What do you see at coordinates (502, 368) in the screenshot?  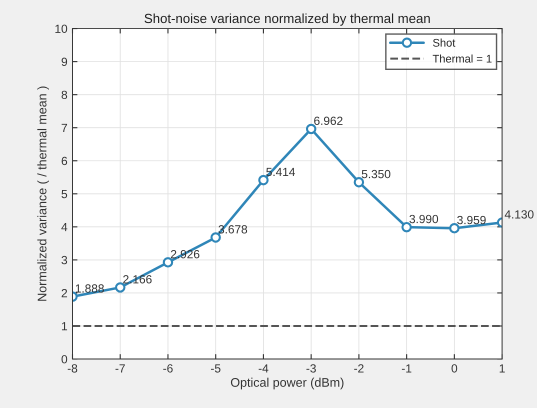 I see `x-tick-label: 1` at bounding box center [502, 368].